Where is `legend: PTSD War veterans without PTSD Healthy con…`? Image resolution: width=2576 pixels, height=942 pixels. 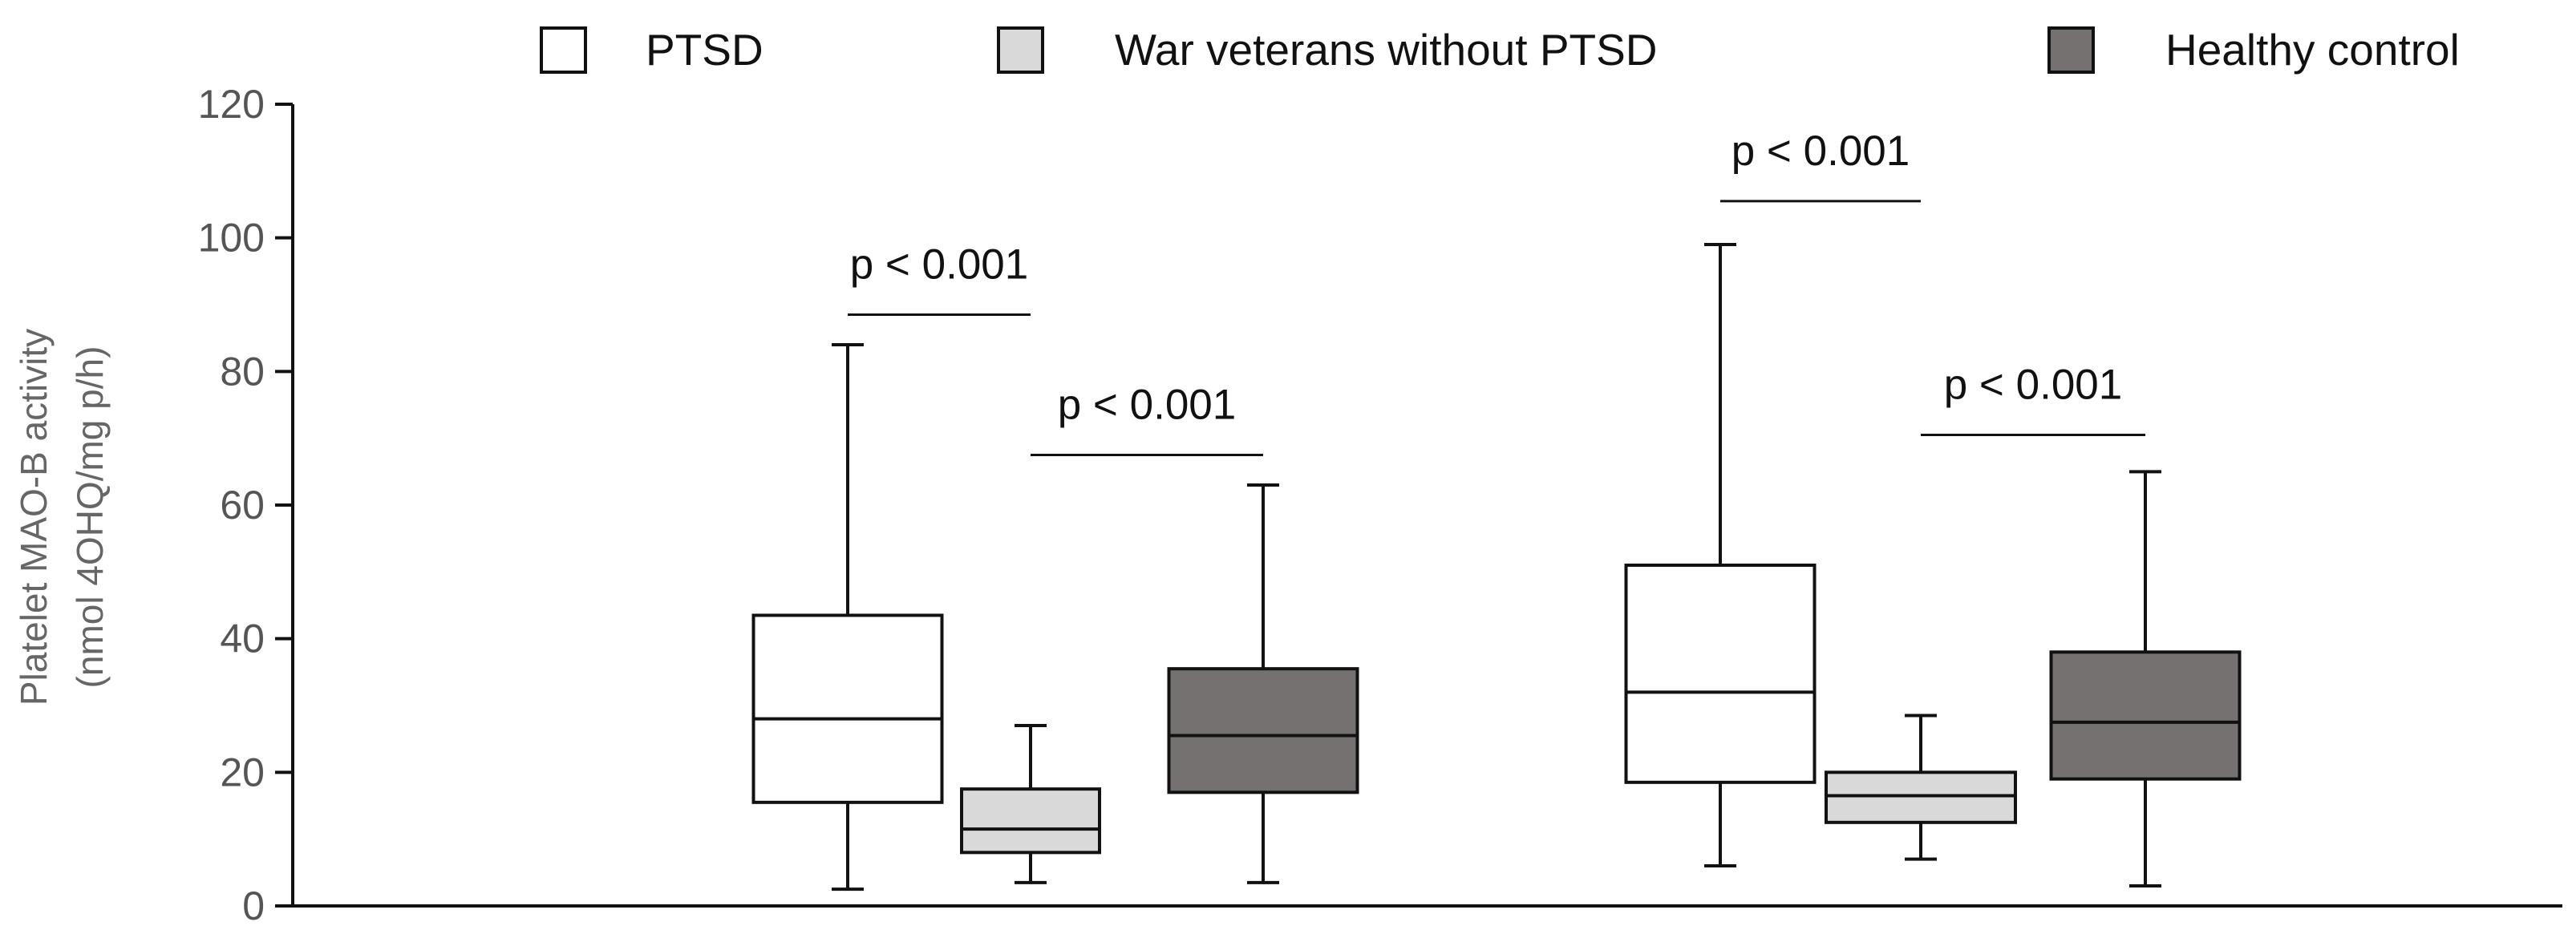 legend: PTSD War veterans without PTSD Healthy con… is located at coordinates (1500, 50).